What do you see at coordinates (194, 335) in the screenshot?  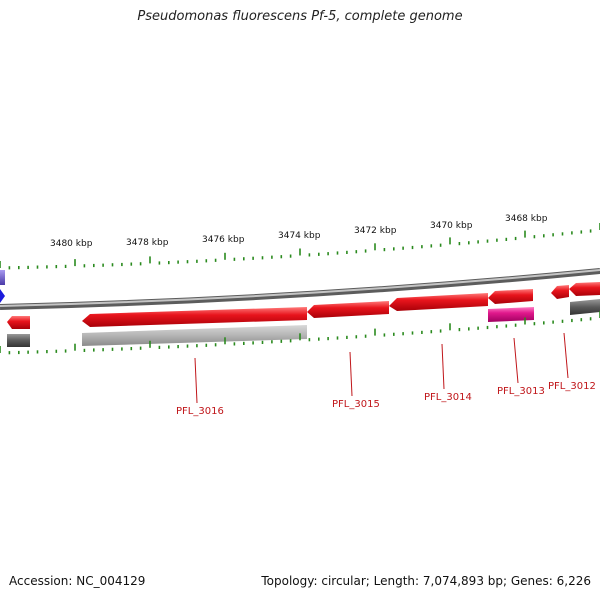 I see `gray-feature` at bounding box center [194, 335].